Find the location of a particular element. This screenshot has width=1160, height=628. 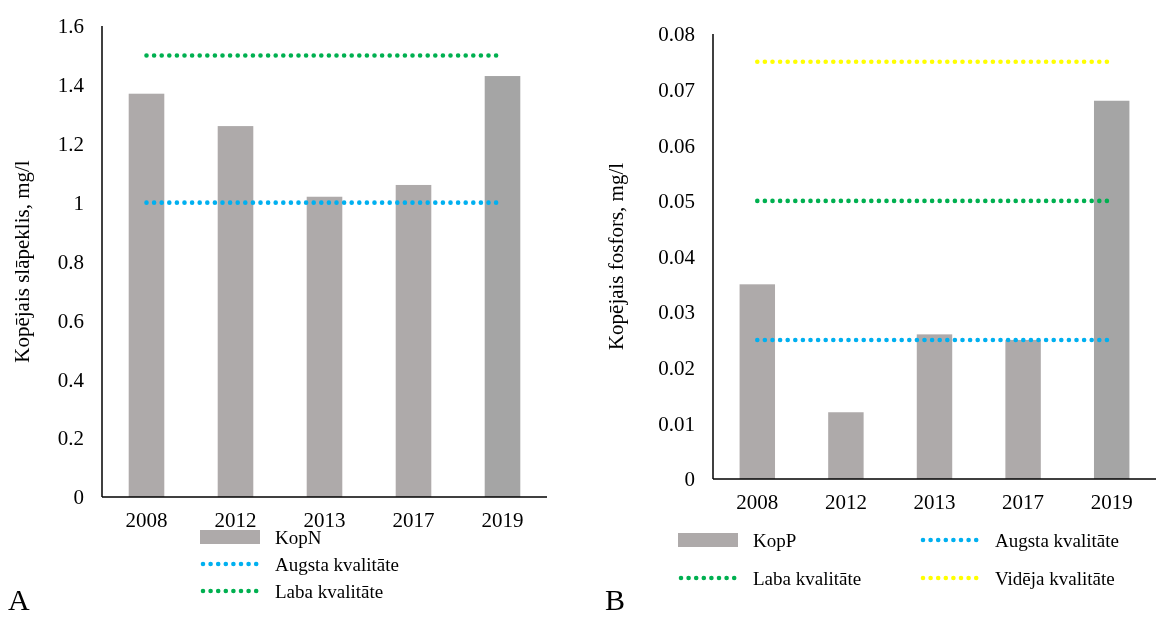

y-tick-label: 1.6 is located at coordinates (70, 26).